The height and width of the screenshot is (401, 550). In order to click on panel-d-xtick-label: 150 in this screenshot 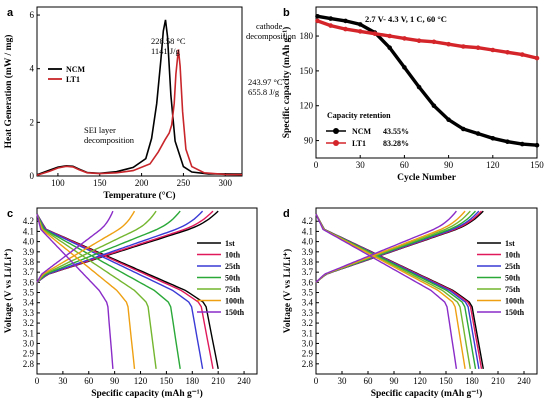, I will do `click(446, 381)`.